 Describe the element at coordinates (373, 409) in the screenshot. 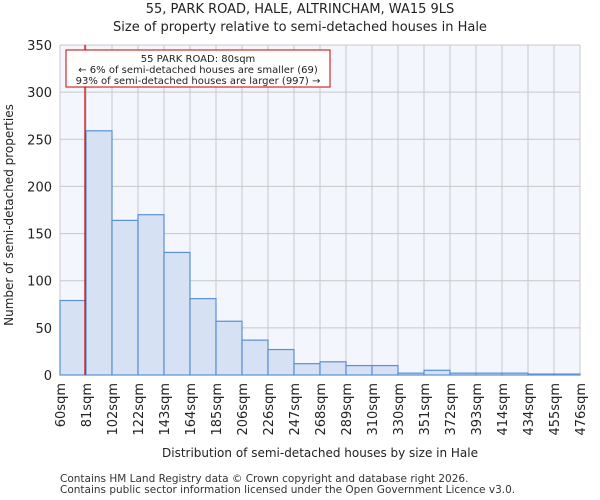

I see `x-tick-label: 310sqm` at that location.